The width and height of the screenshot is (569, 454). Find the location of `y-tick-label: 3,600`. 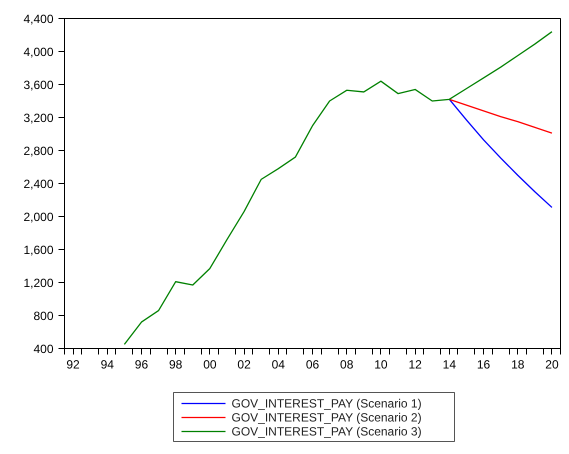

y-tick-label: 3,600 is located at coordinates (38, 85).